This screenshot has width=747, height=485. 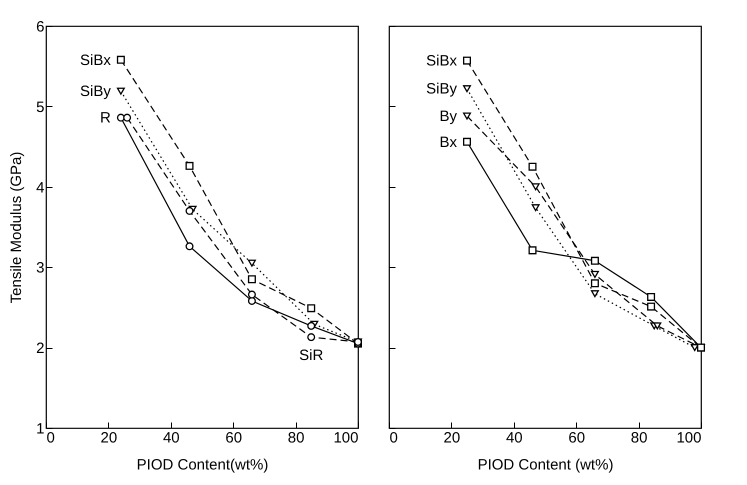 What do you see at coordinates (40, 107) in the screenshot?
I see `y-tick-label: 5` at bounding box center [40, 107].